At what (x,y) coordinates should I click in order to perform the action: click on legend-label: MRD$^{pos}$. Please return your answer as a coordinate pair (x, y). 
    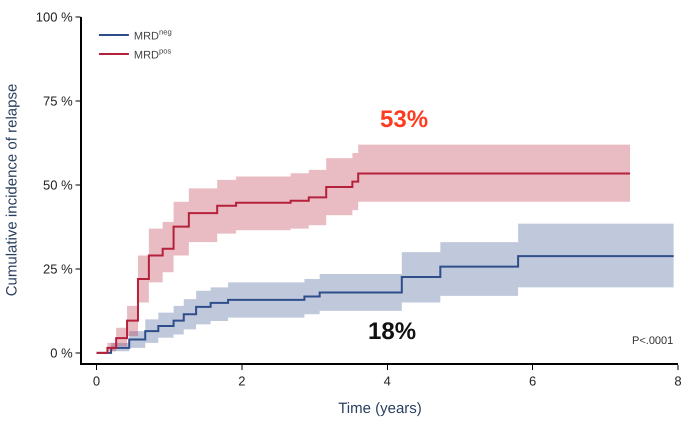
    Looking at the image, I should click on (153, 54).